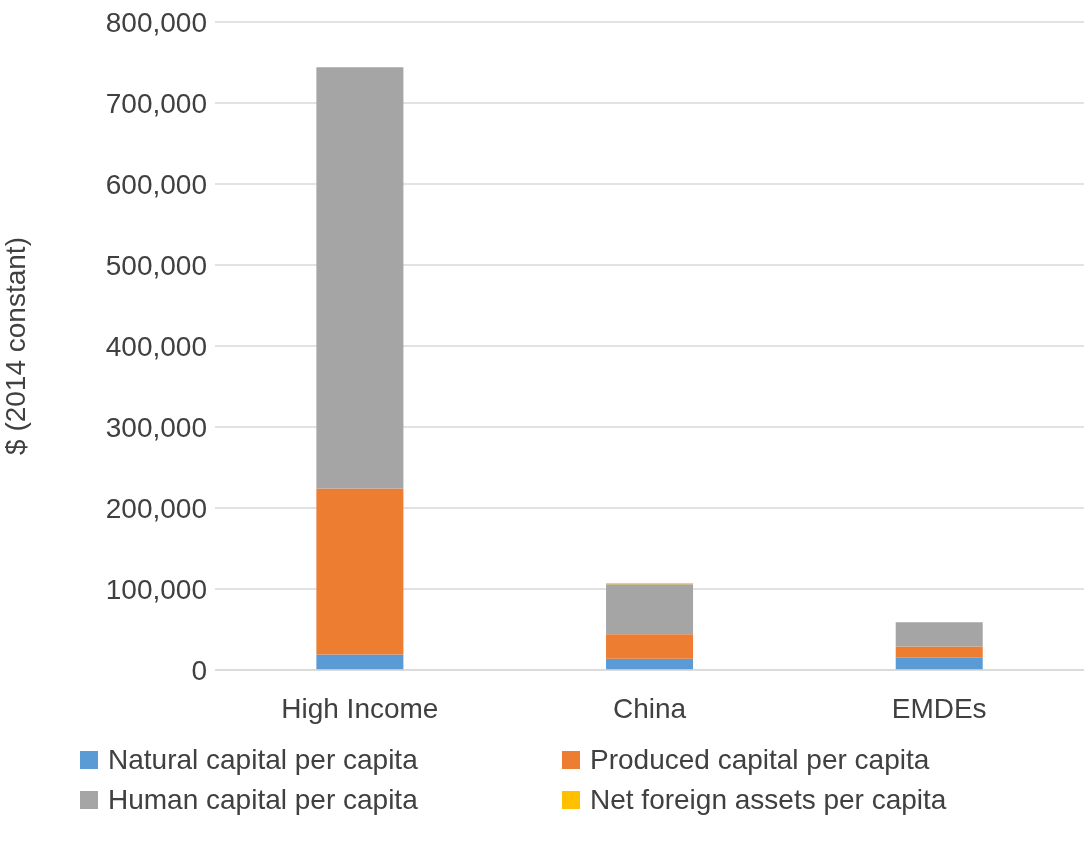 This screenshot has width=1084, height=863. Describe the element at coordinates (263, 760) in the screenshot. I see `legend-label: Natural capital per capita` at that location.